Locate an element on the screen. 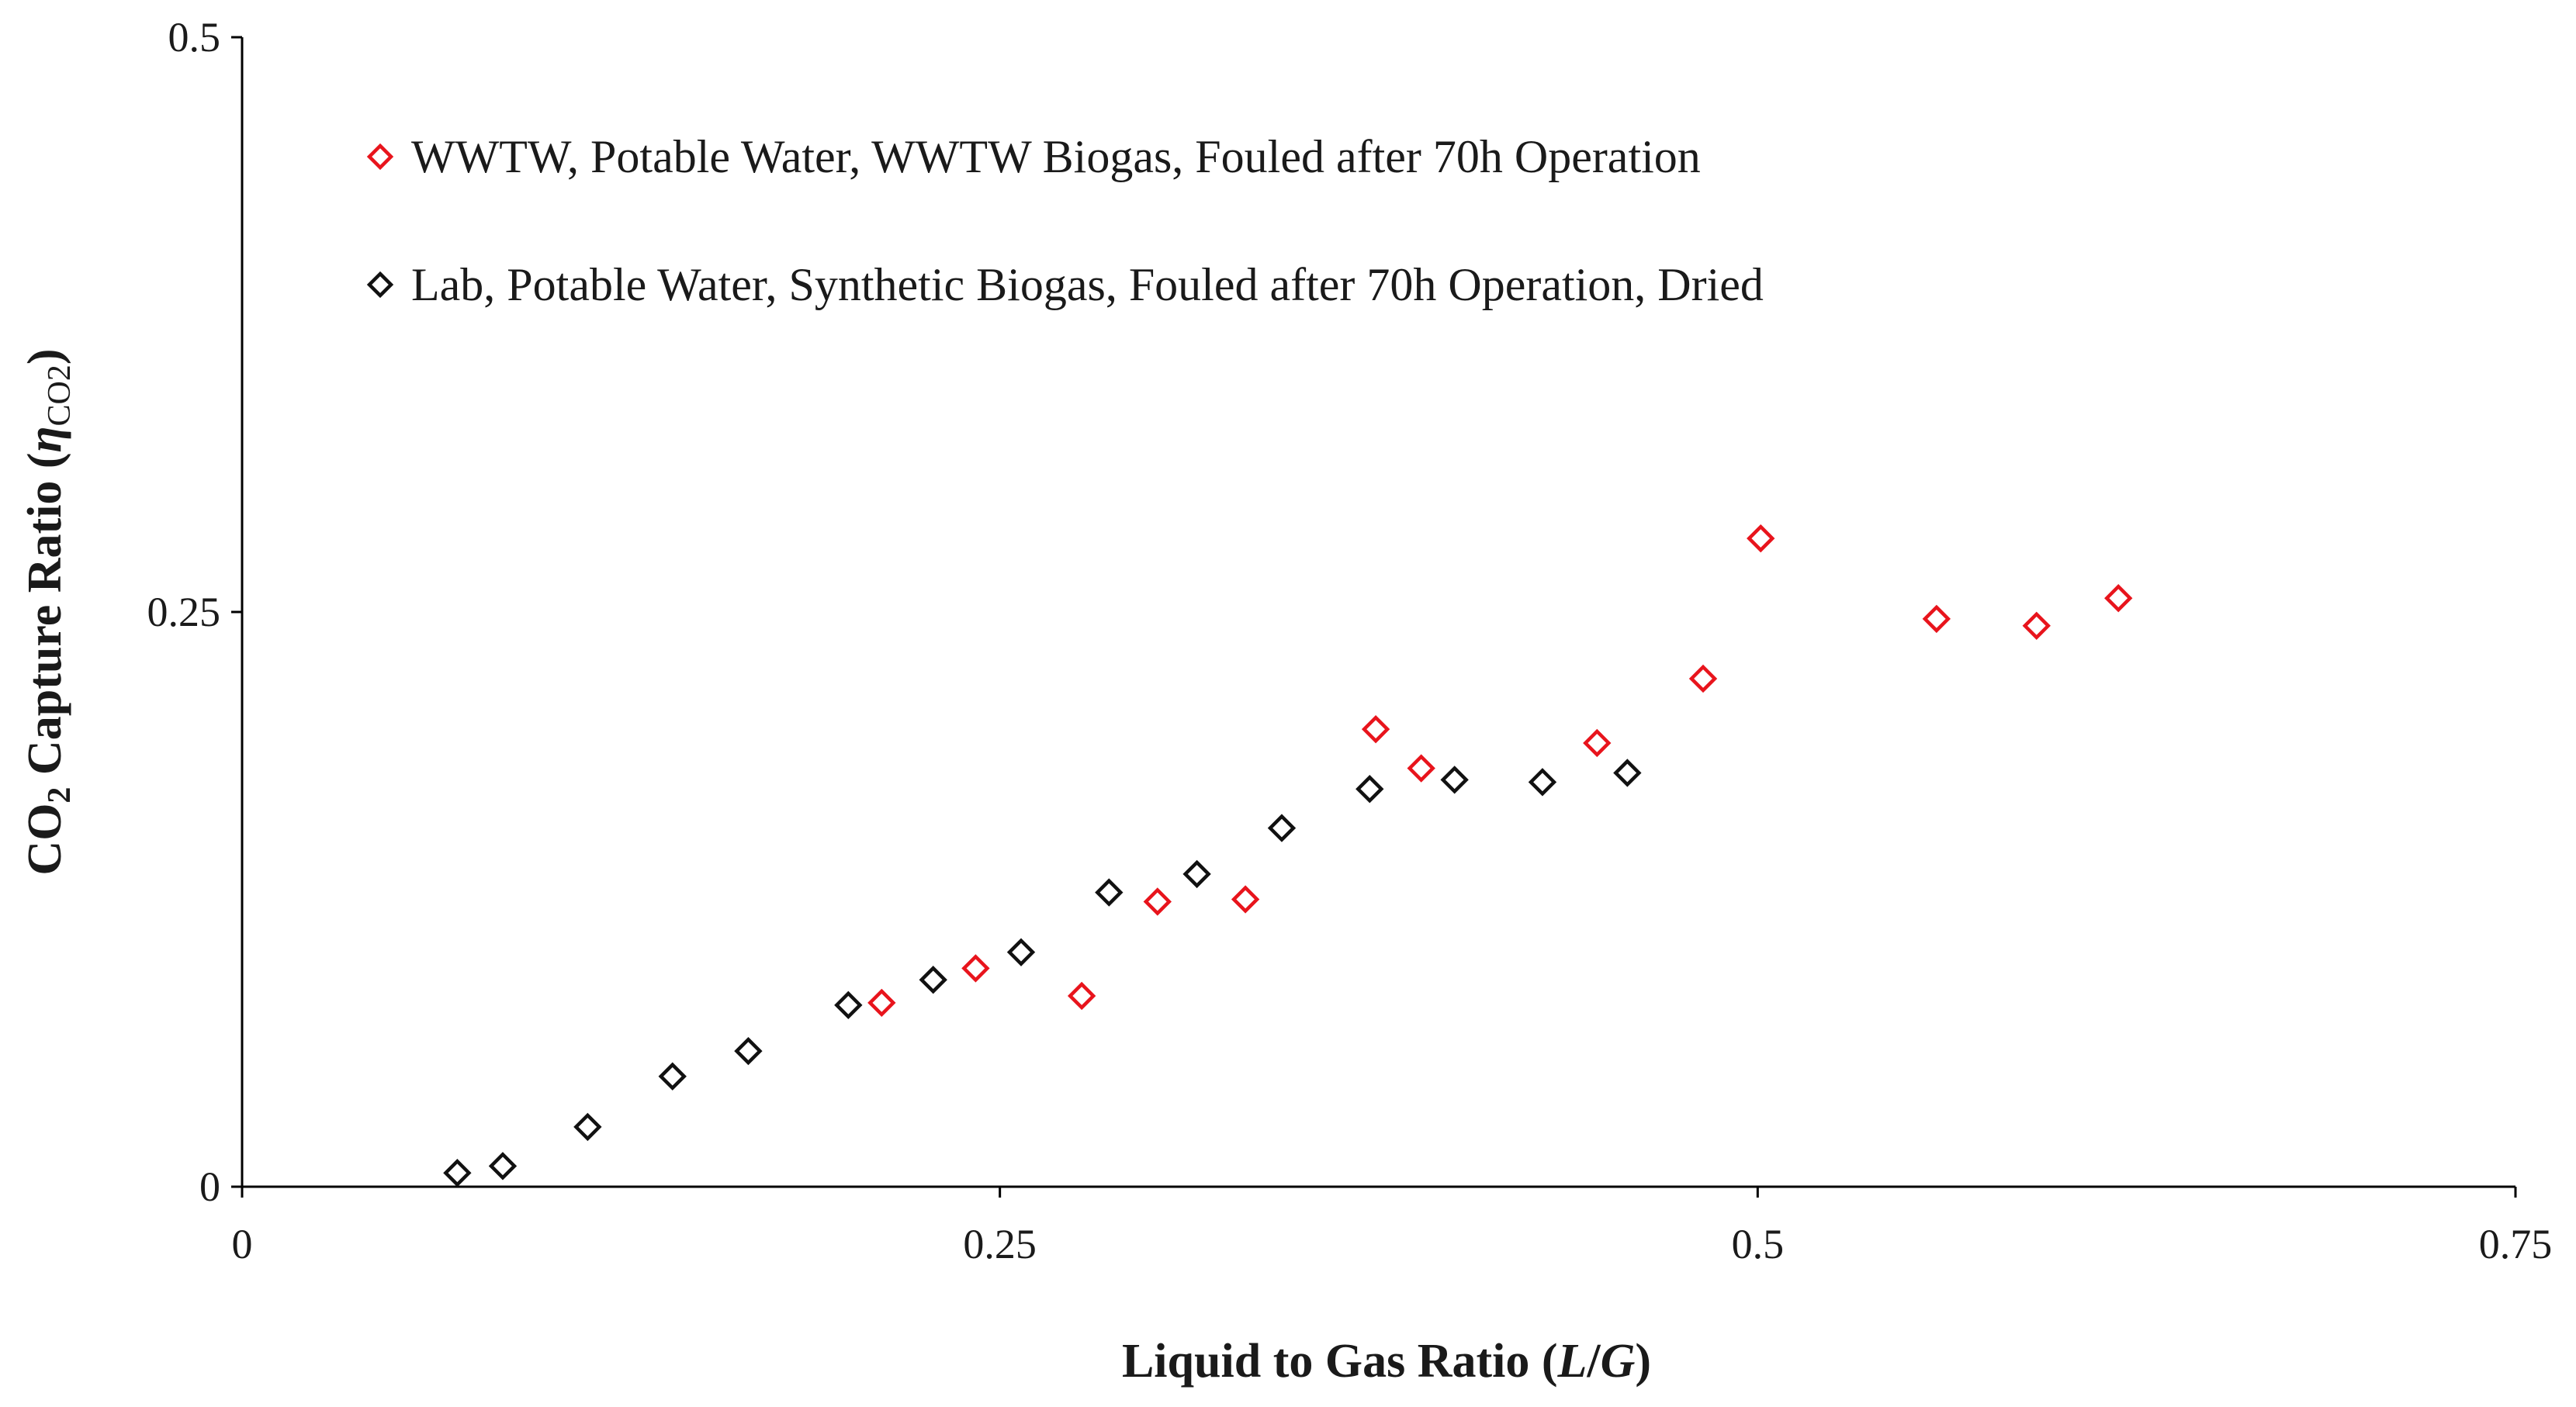 The height and width of the screenshot is (1407, 2576). x-tick-label: 0.5 is located at coordinates (1758, 1244).